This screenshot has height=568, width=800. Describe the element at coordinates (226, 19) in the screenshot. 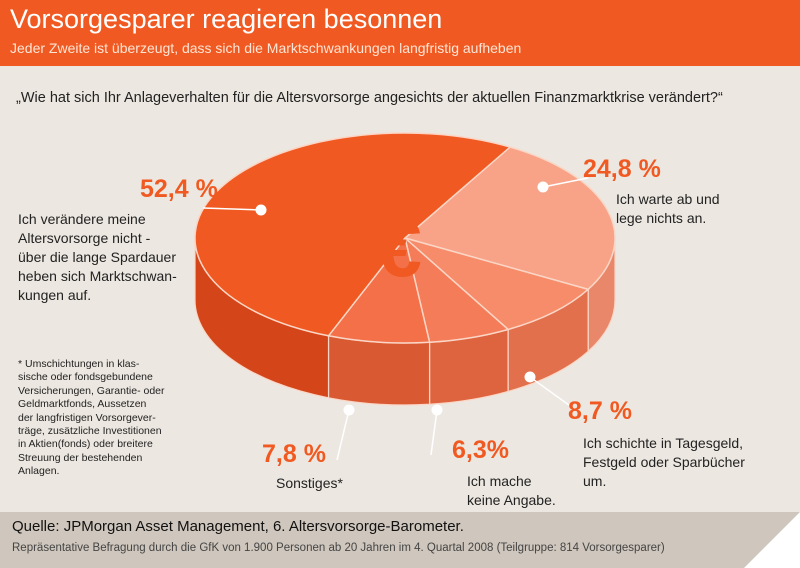

I see `page-title: Vorsorgesparer reagieren besonnen` at that location.